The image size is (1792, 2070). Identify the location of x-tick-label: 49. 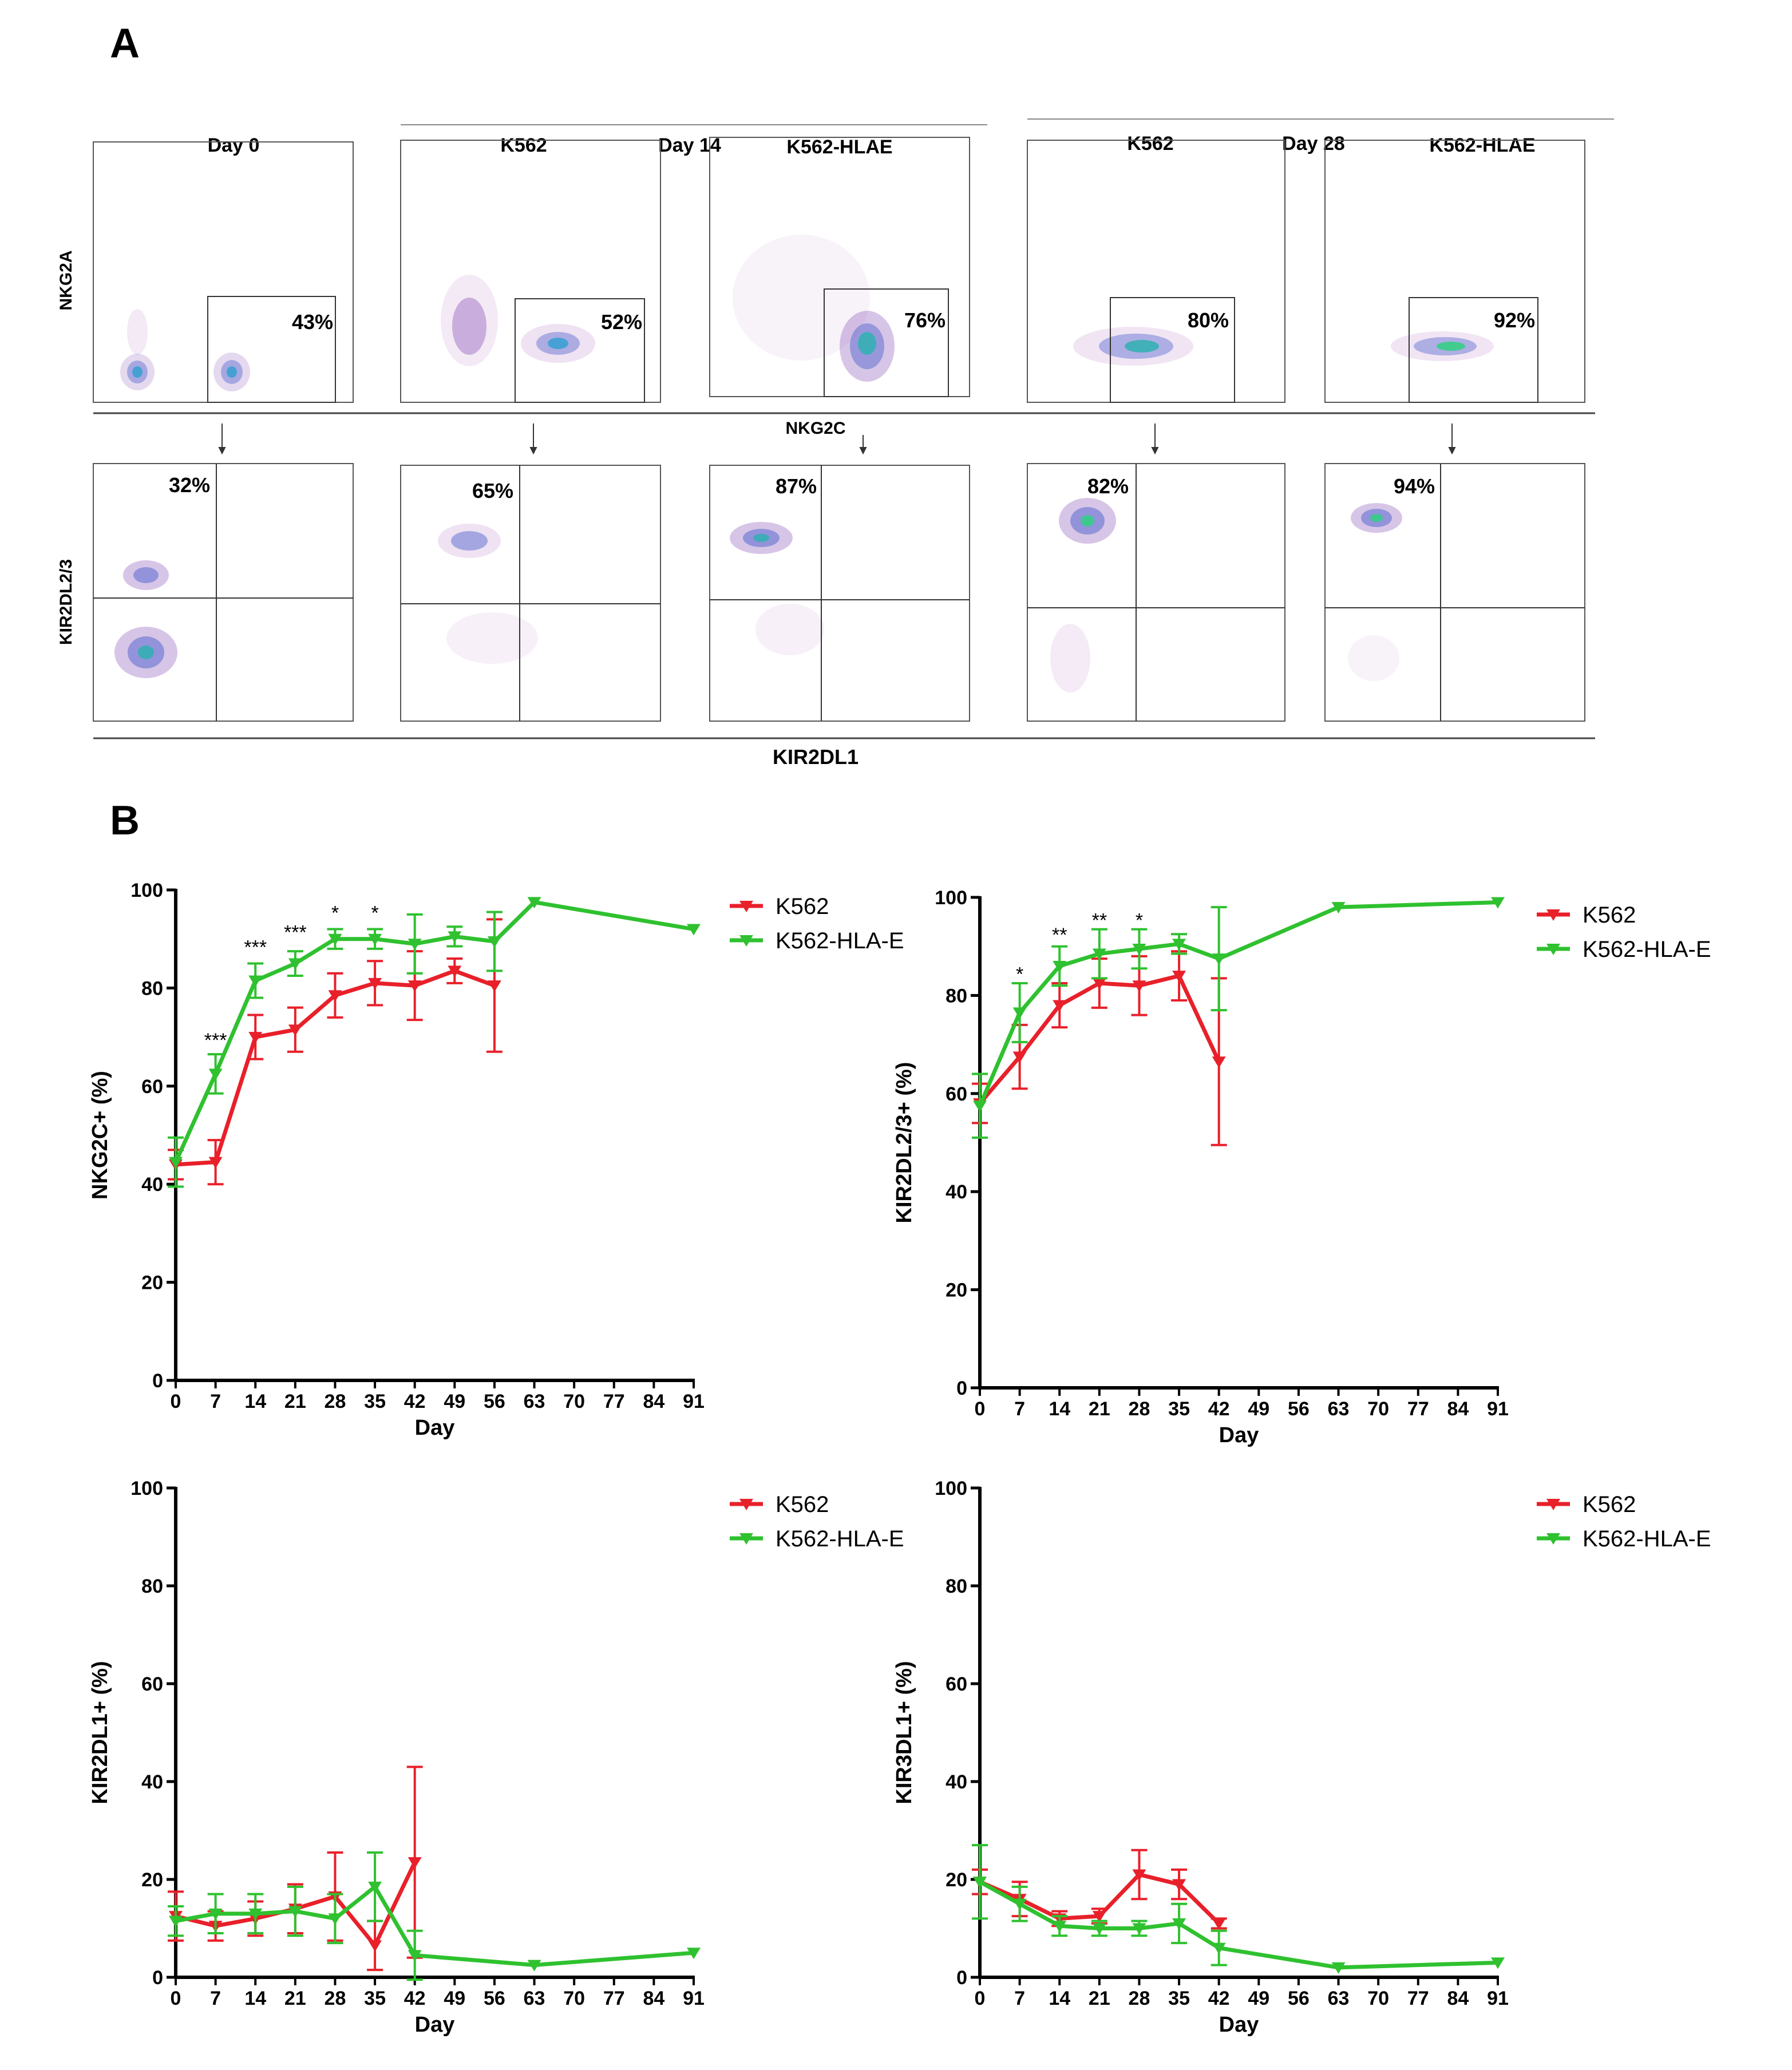
(1258, 1409).